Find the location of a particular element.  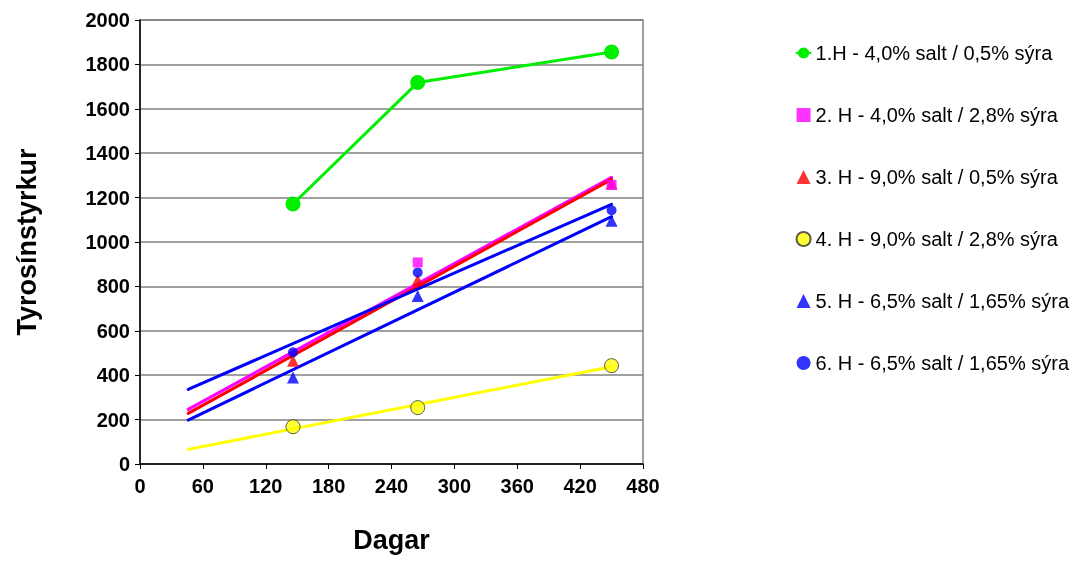

legend-label: 1.H - 4,0% salt / 0,5% sýra is located at coordinates (934, 53).